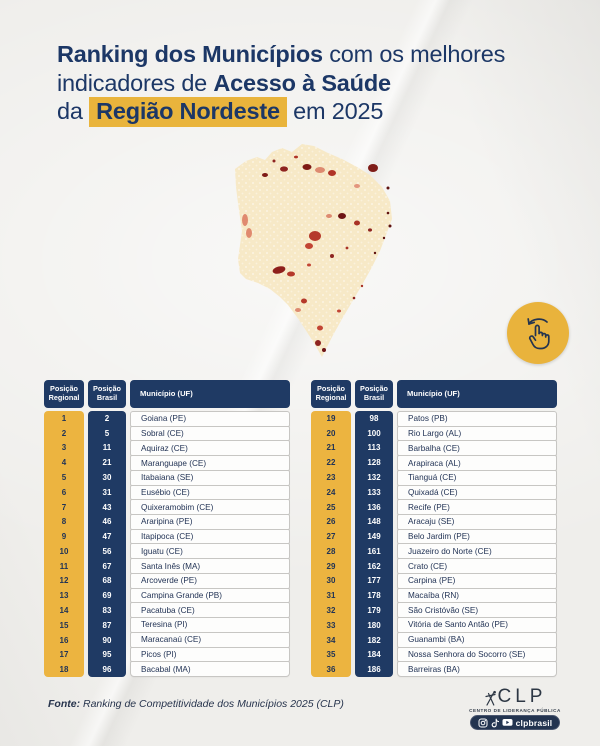  Describe the element at coordinates (331, 478) in the screenshot. I see `regional-position-cell: 23` at that location.